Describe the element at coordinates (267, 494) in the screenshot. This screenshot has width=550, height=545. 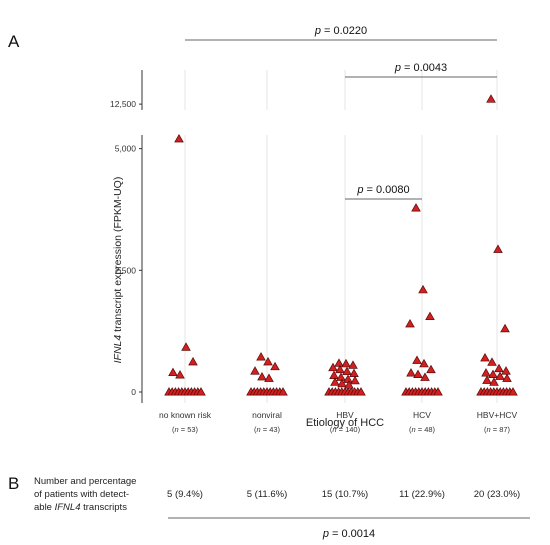
I see `table-value-1: 5 (11.6%)` at that location.